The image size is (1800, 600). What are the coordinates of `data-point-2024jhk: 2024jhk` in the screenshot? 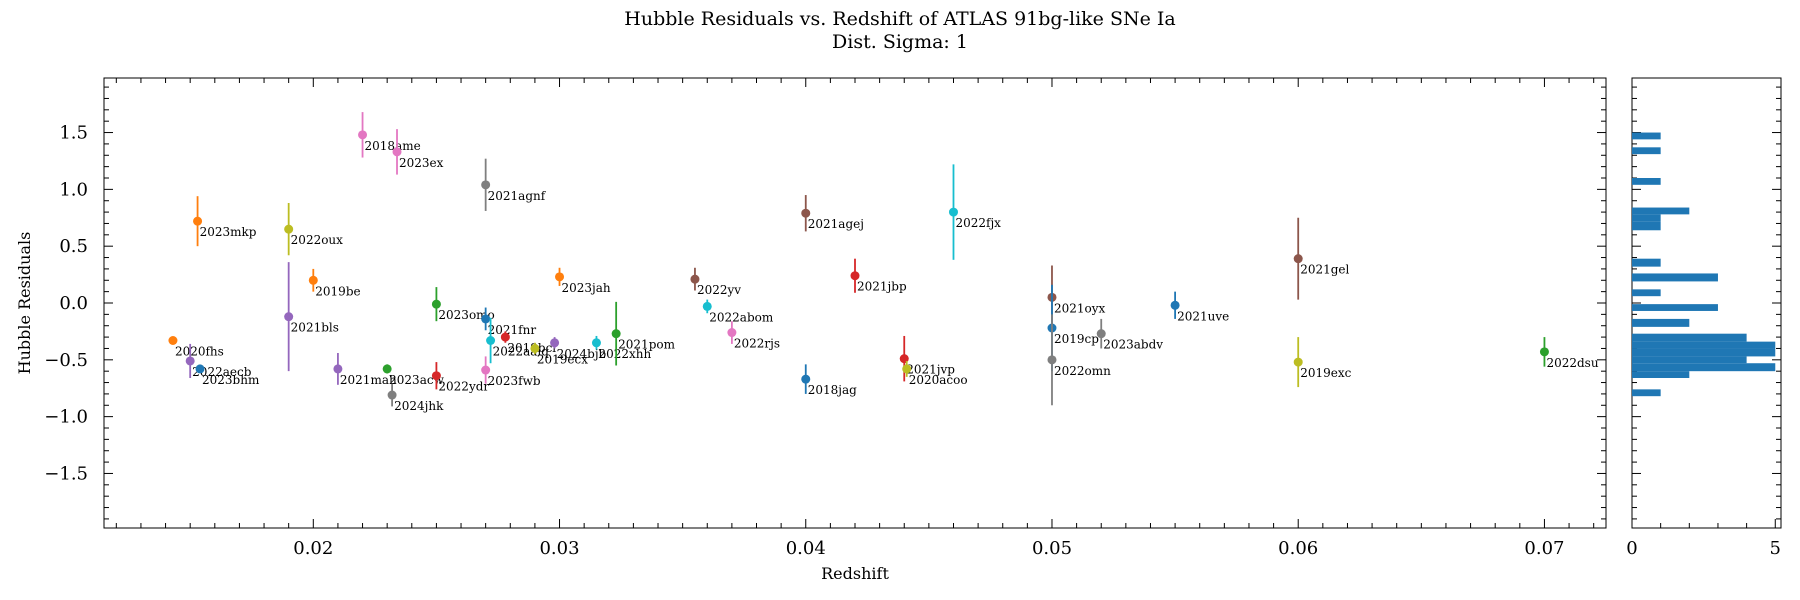 It's located at (415, 398).